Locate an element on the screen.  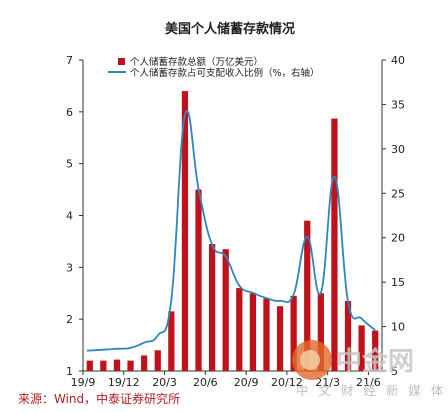
right-tick-label: 35 is located at coordinates (398, 104).